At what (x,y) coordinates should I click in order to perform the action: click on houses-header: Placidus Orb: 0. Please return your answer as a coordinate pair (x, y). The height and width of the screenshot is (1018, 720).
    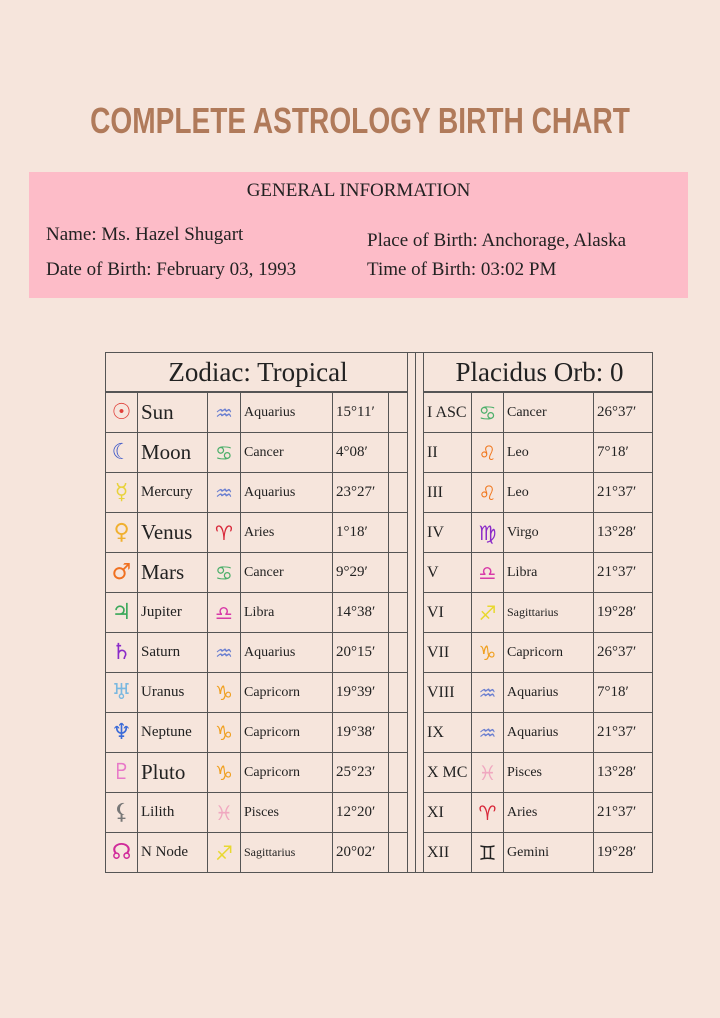
    Looking at the image, I should click on (538, 372).